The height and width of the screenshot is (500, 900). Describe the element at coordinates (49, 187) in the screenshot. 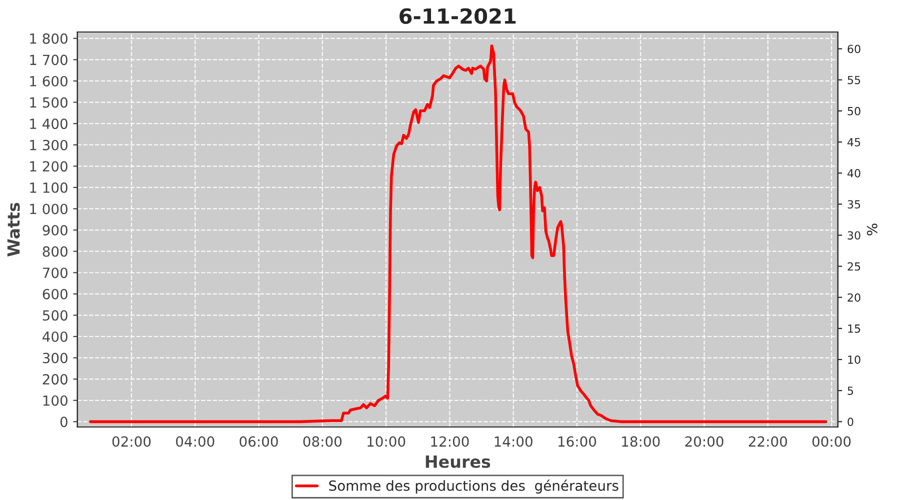

I see `y-tick-label: 1 100` at that location.